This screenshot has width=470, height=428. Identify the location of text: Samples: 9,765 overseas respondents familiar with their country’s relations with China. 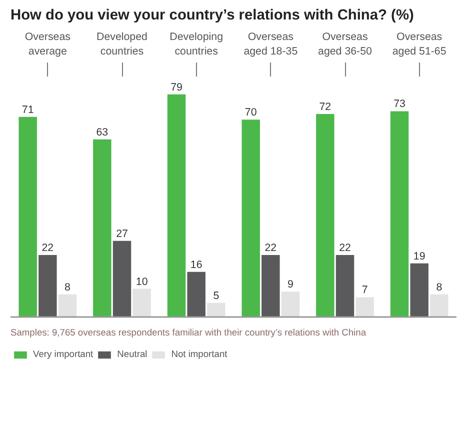
(188, 333).